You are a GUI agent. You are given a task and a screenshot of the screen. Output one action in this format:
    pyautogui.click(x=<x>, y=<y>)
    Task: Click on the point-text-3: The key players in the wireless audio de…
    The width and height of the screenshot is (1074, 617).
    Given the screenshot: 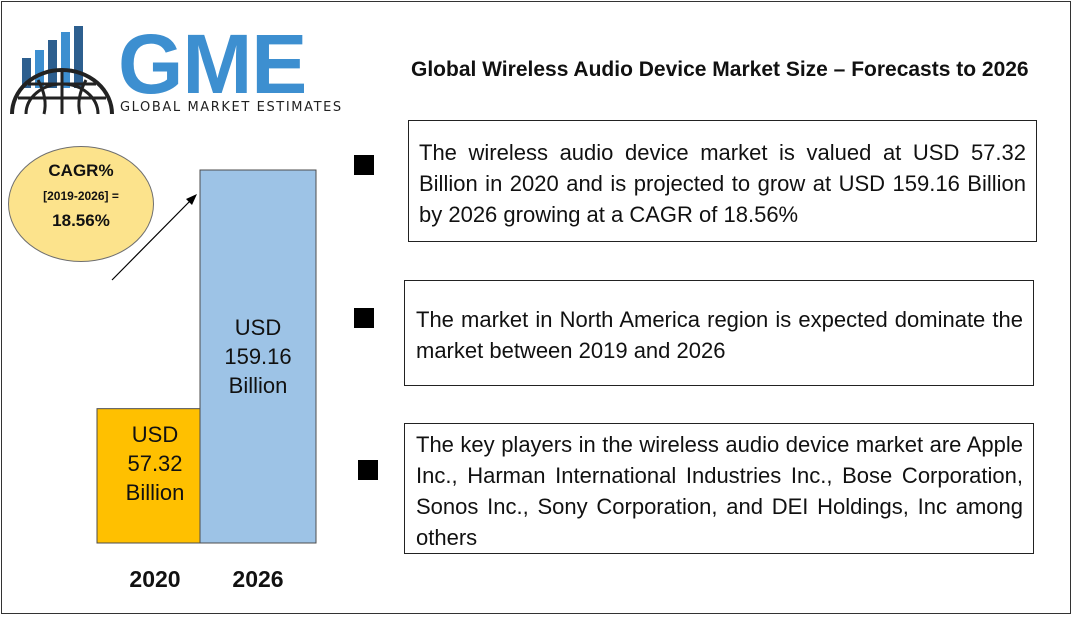 What is the action you would take?
    pyautogui.click(x=719, y=491)
    